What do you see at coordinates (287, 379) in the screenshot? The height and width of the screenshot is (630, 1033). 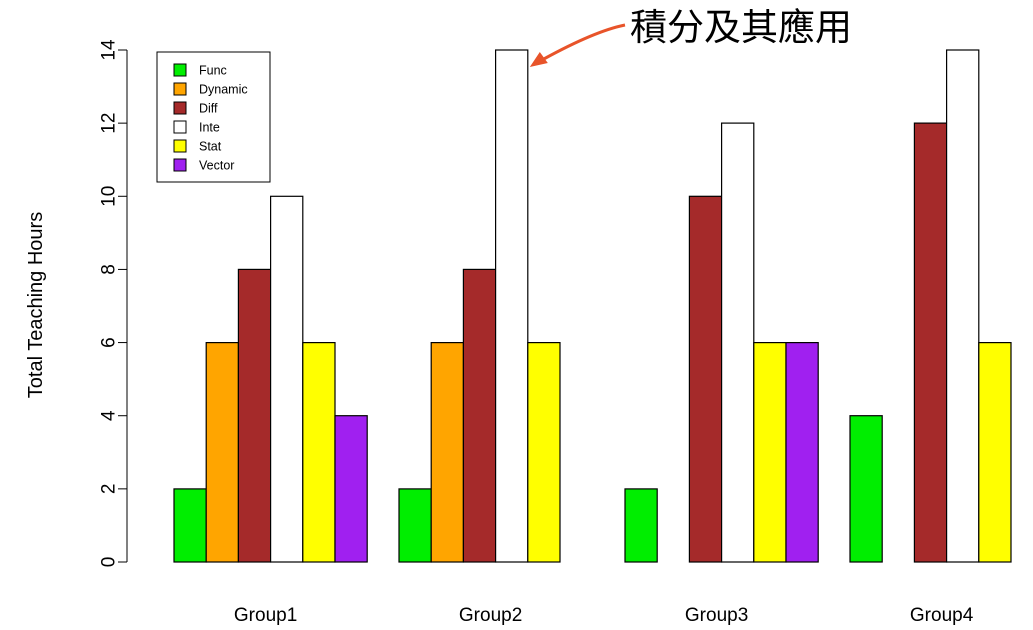 I see `bar-inte-group1` at bounding box center [287, 379].